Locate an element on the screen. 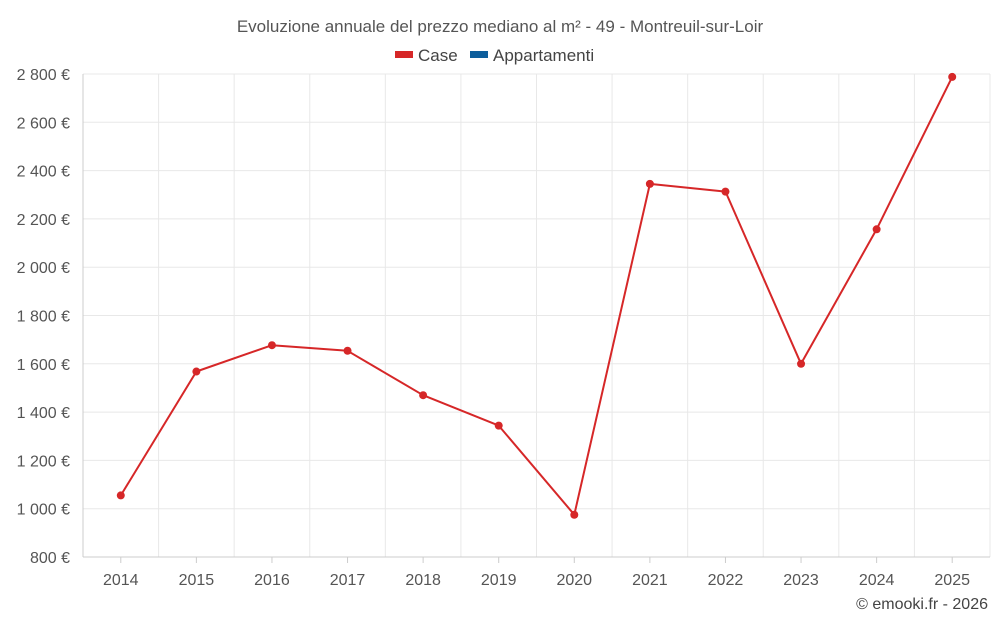  y-tick-label: 2 400 € is located at coordinates (43, 172).